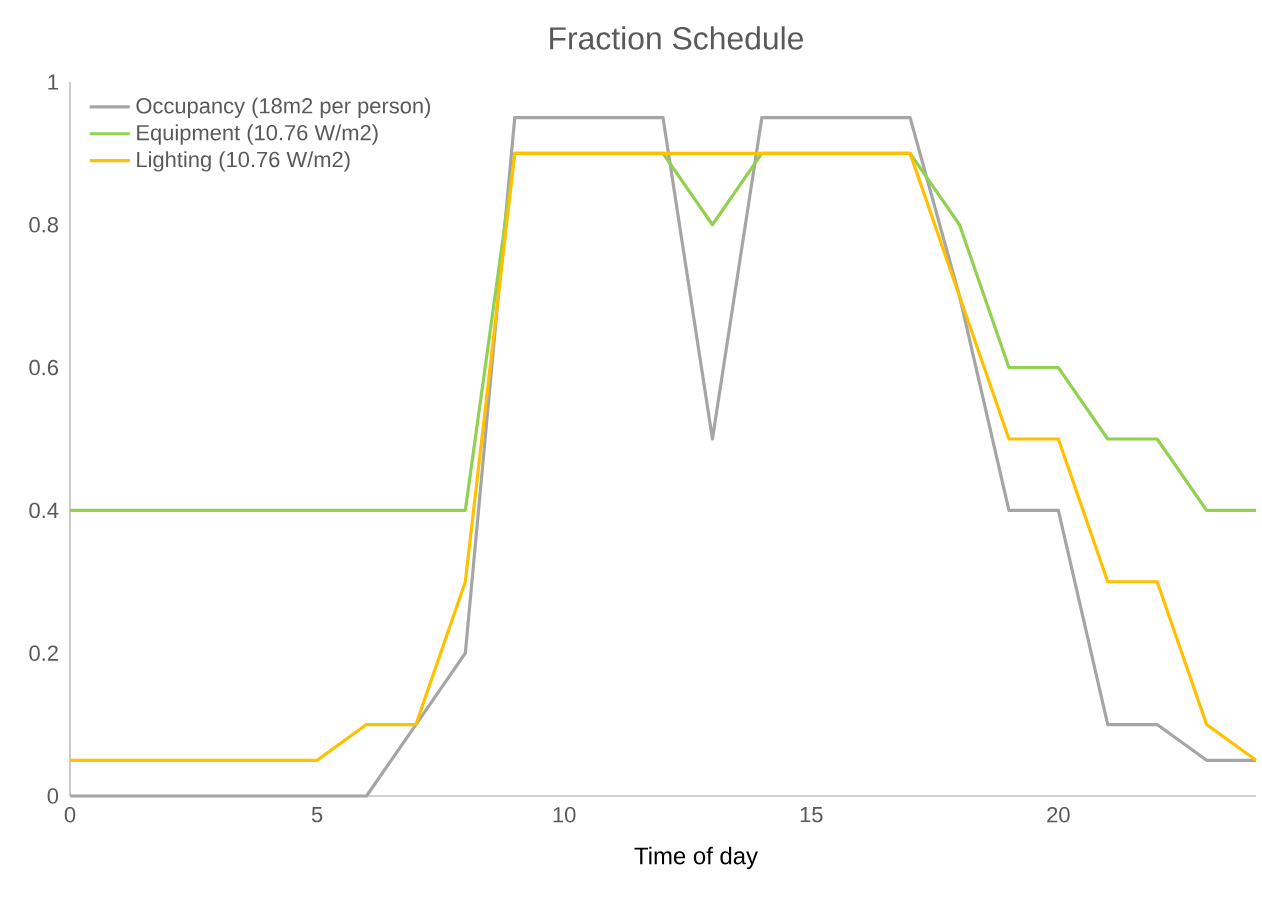 This screenshot has width=1262, height=922. Describe the element at coordinates (53, 82) in the screenshot. I see `y-tick-label: 1` at that location.